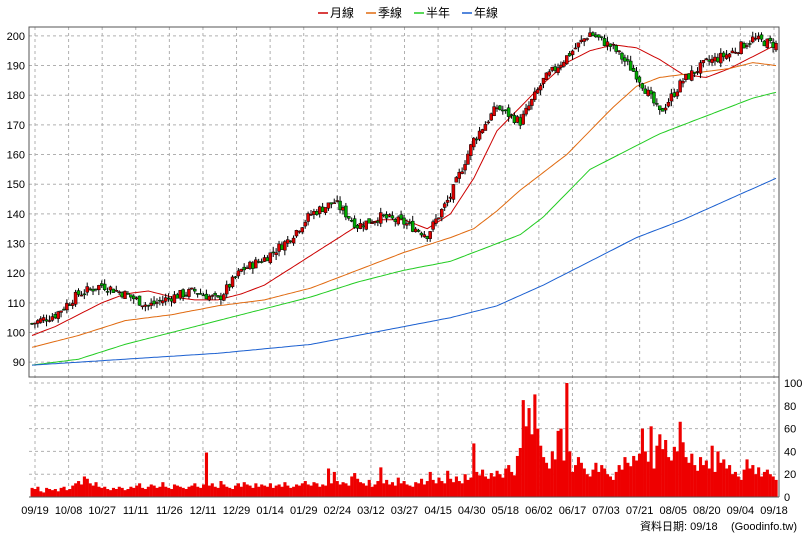  What do you see at coordinates (539, 511) in the screenshot?
I see `date-tick-label: 06/02` at bounding box center [539, 511].